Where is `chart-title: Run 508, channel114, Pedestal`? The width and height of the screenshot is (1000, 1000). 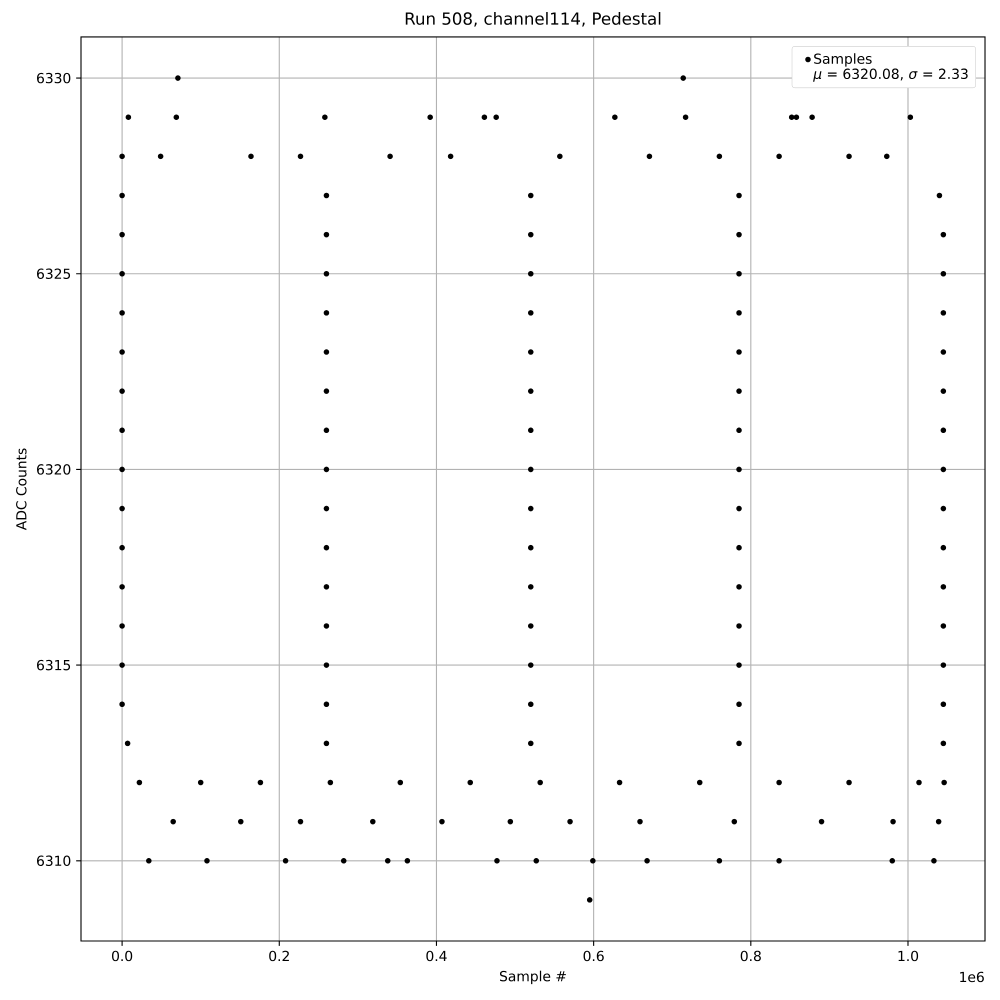 chart-title: Run 508, channel114, Pedestal is located at coordinates (533, 19).